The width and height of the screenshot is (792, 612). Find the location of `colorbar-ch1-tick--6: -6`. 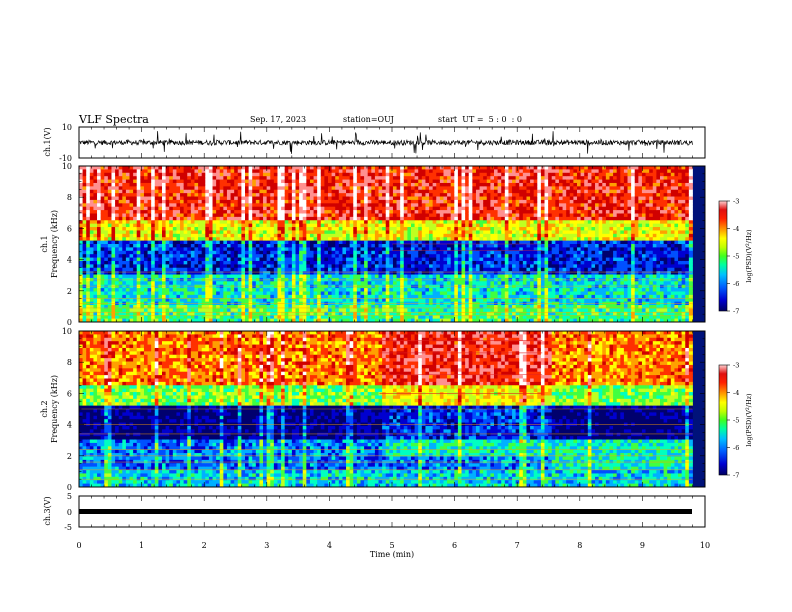

colorbar-ch1-tick--6: -6 is located at coordinates (736, 284).